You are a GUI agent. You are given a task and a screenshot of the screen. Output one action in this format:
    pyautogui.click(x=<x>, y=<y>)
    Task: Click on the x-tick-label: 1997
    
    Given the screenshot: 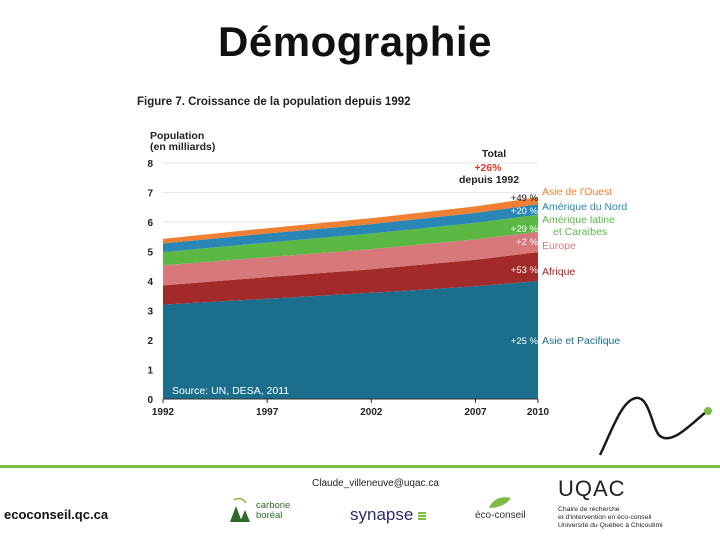 What is the action you would take?
    pyautogui.click(x=267, y=412)
    